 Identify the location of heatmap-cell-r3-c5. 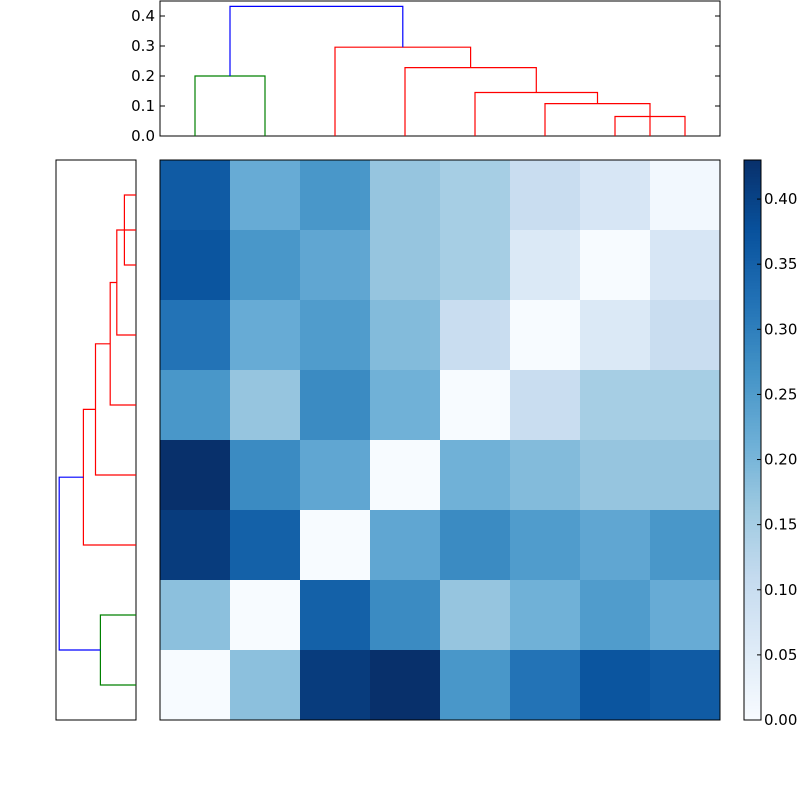
(545, 405).